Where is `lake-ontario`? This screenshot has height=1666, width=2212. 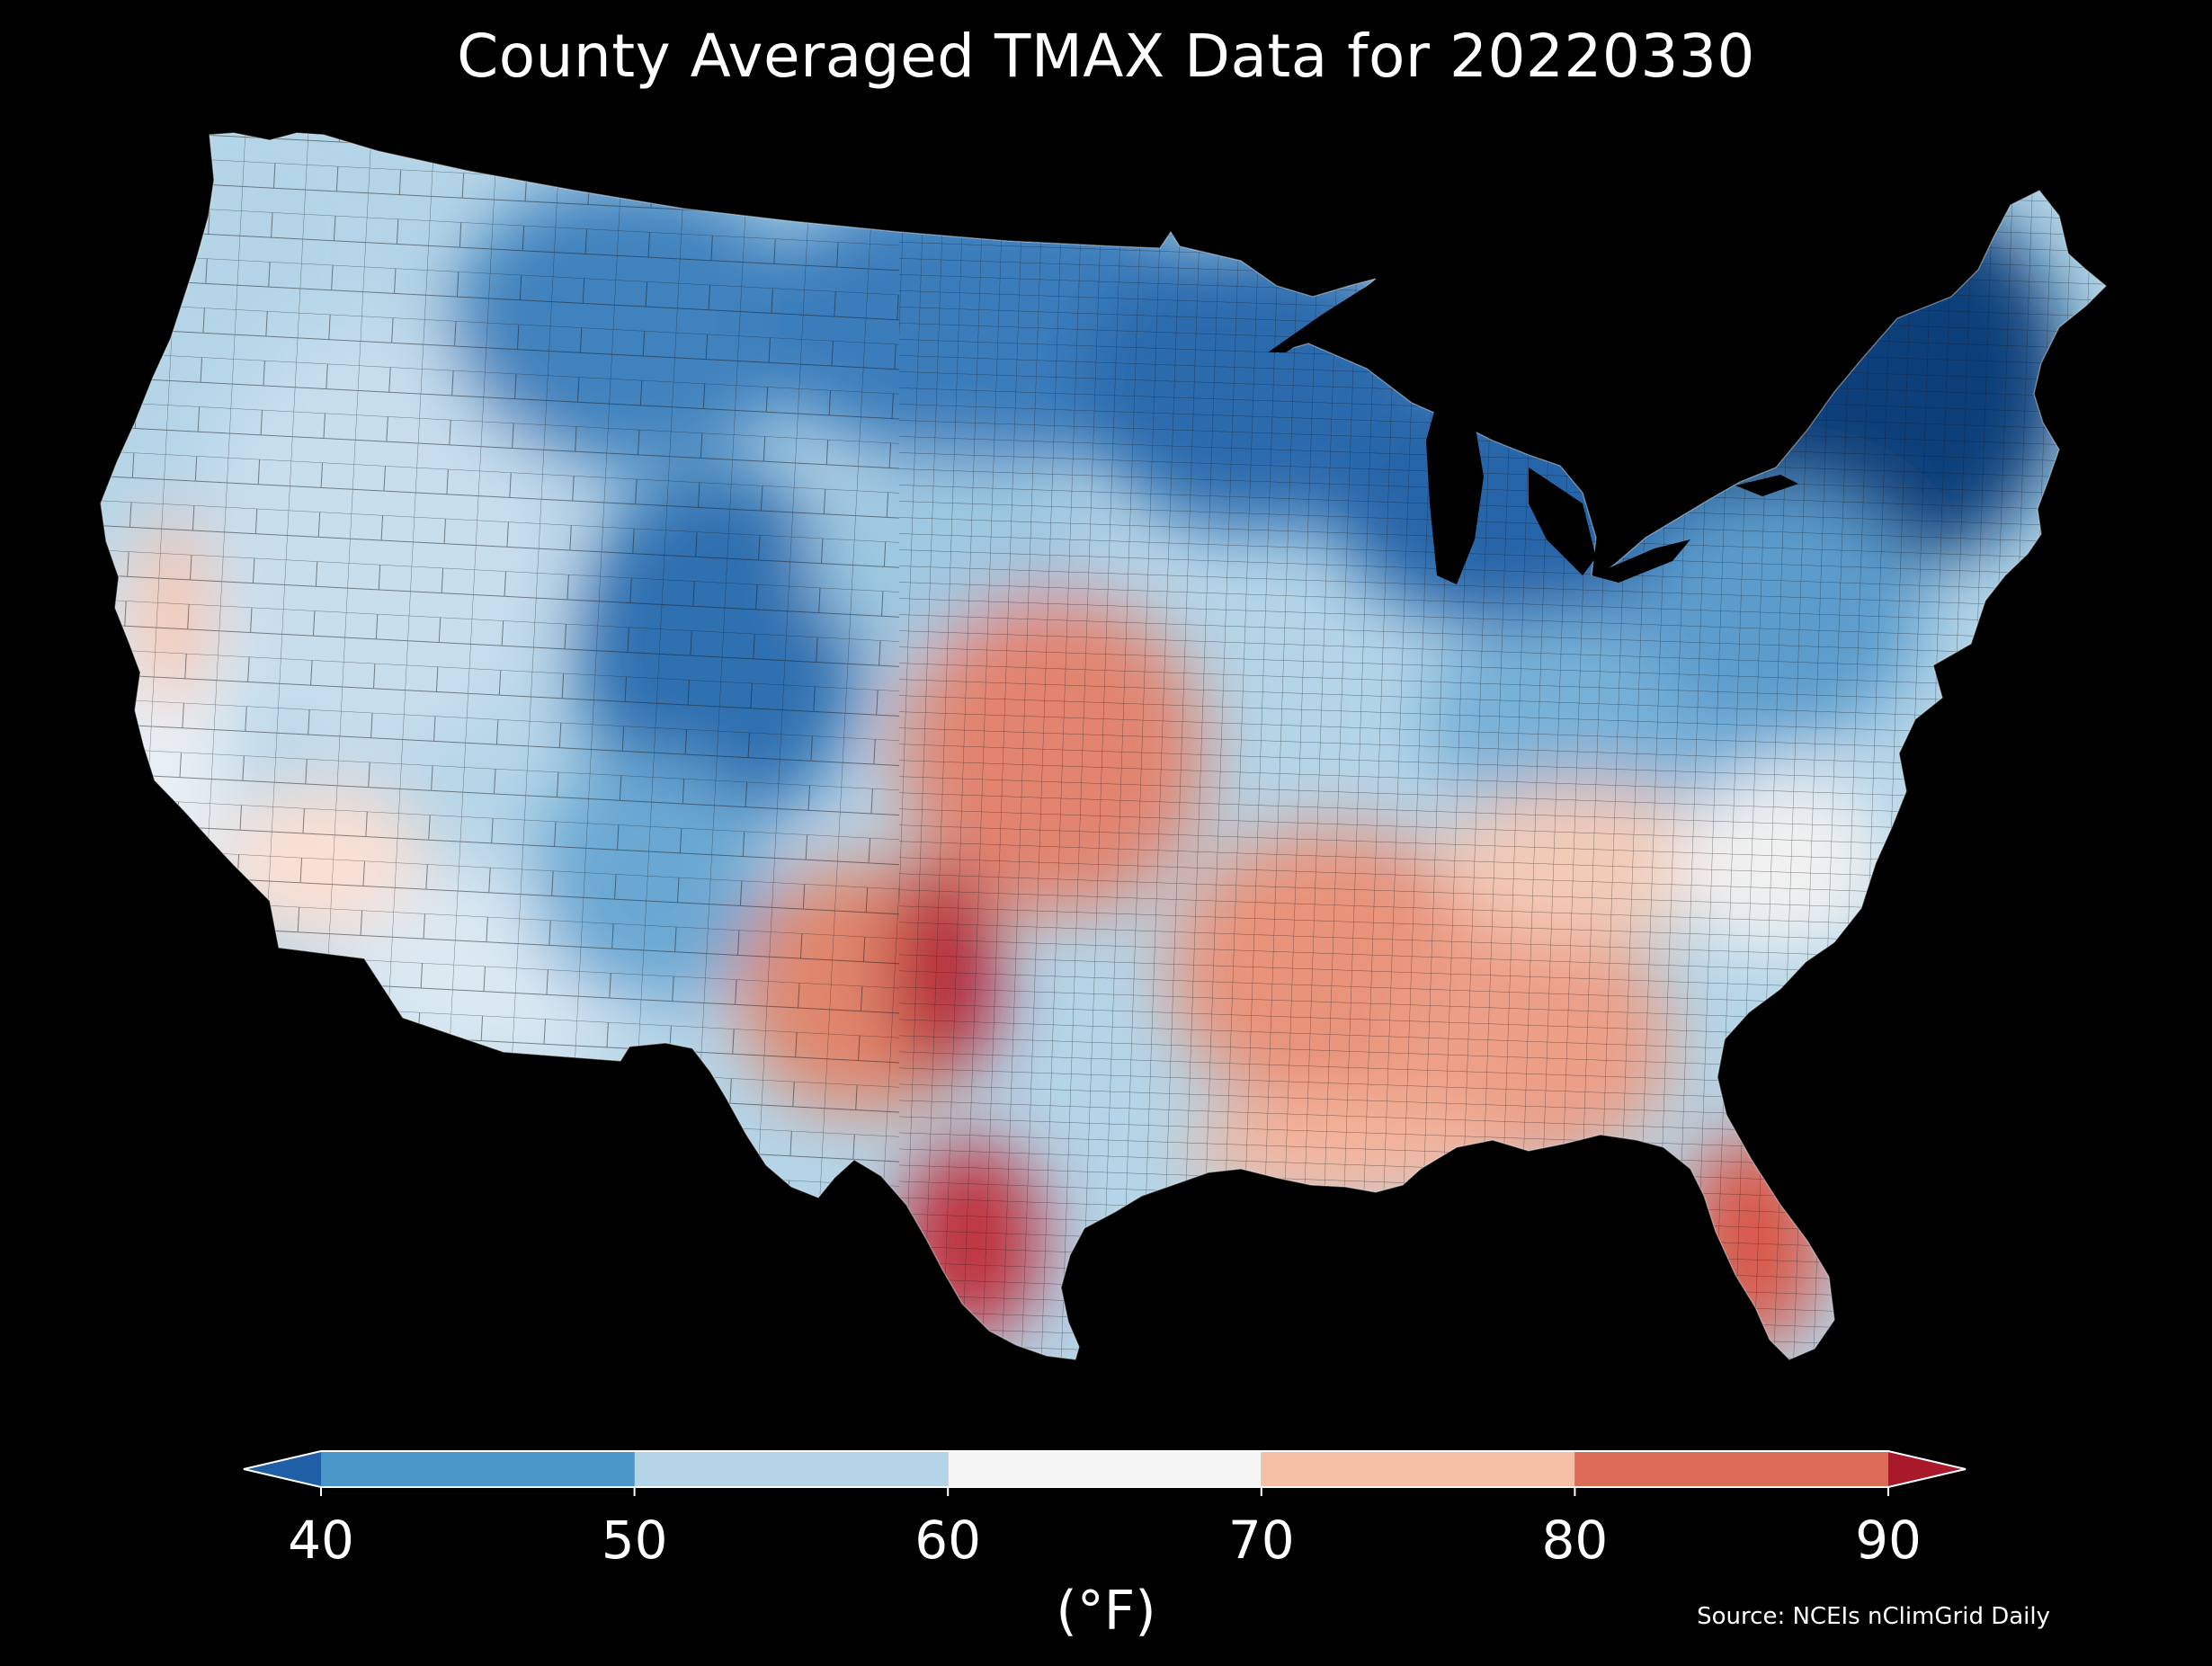 lake-ontario is located at coordinates (1766, 486).